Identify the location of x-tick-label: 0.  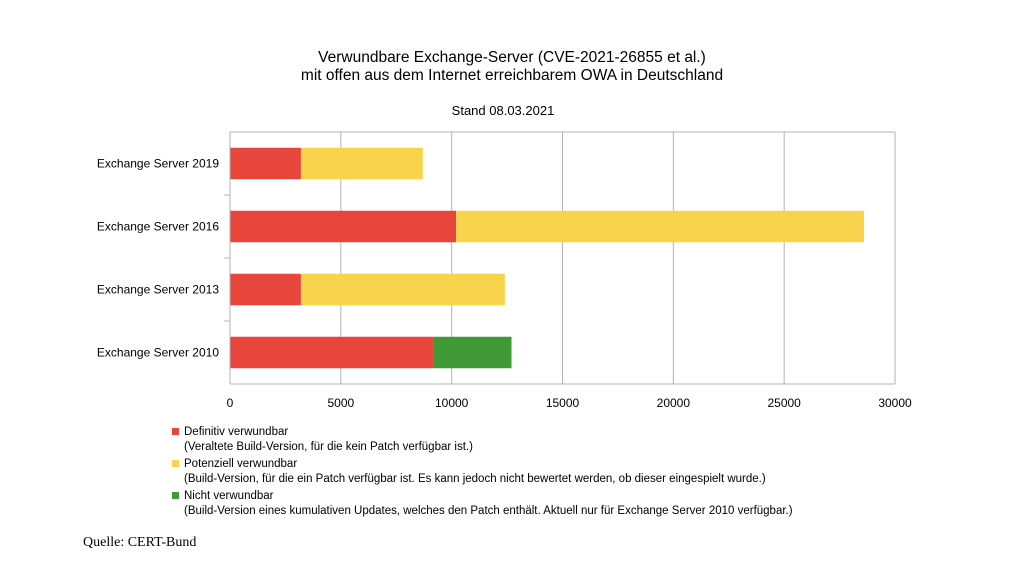
(230, 403).